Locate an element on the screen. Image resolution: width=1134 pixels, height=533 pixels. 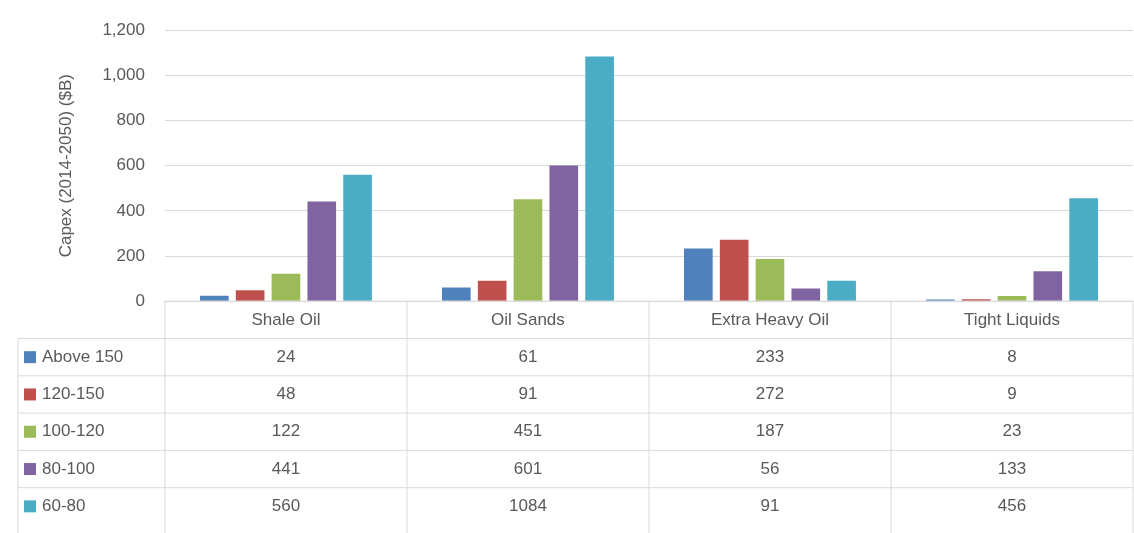
data-label: 1084 is located at coordinates (528, 506).